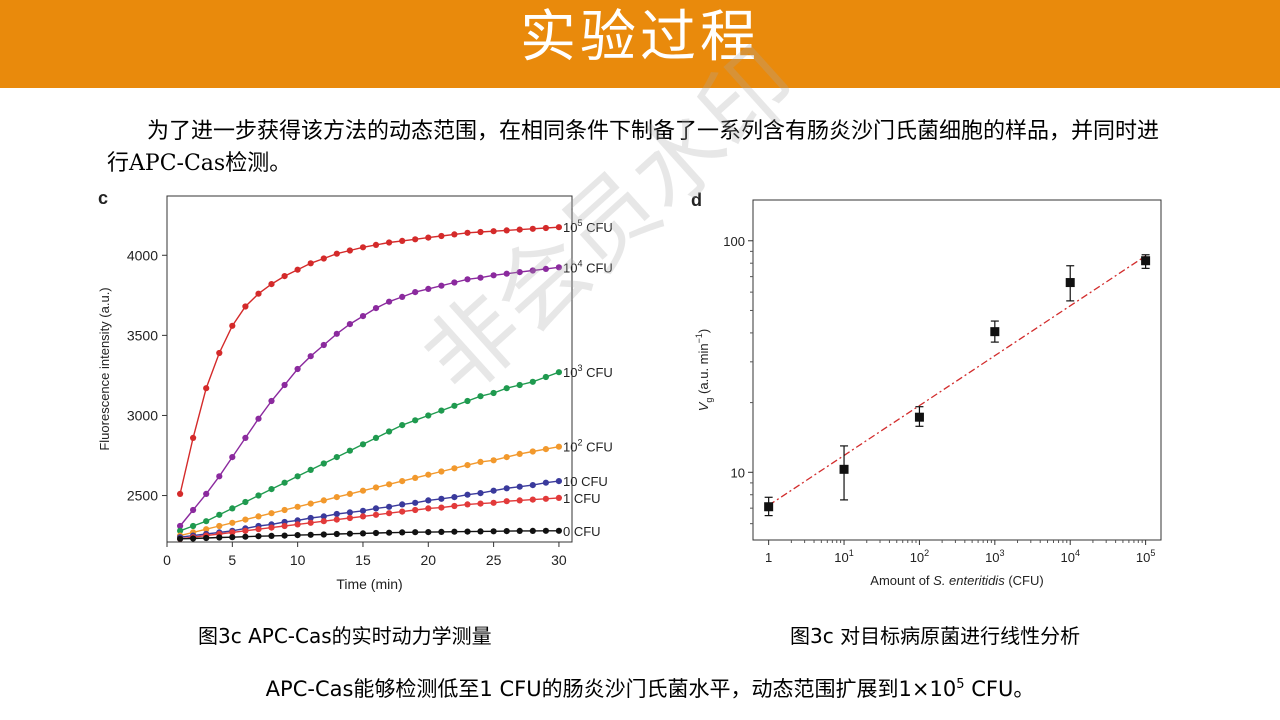 This screenshot has width=1280, height=720. I want to click on y-axis-label-close: ), so click(703, 331).